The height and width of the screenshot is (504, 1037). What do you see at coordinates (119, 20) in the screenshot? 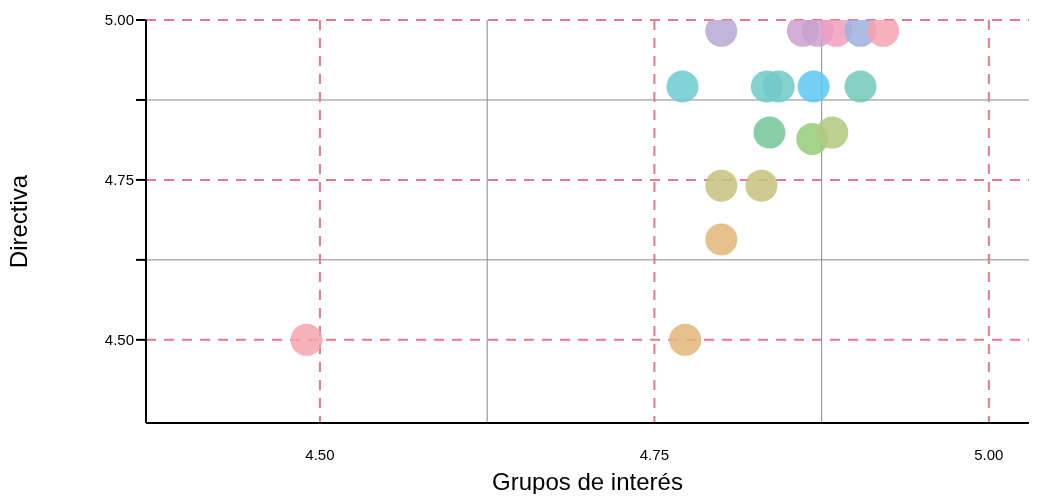
I see `y-tick-label: 5.00` at bounding box center [119, 20].